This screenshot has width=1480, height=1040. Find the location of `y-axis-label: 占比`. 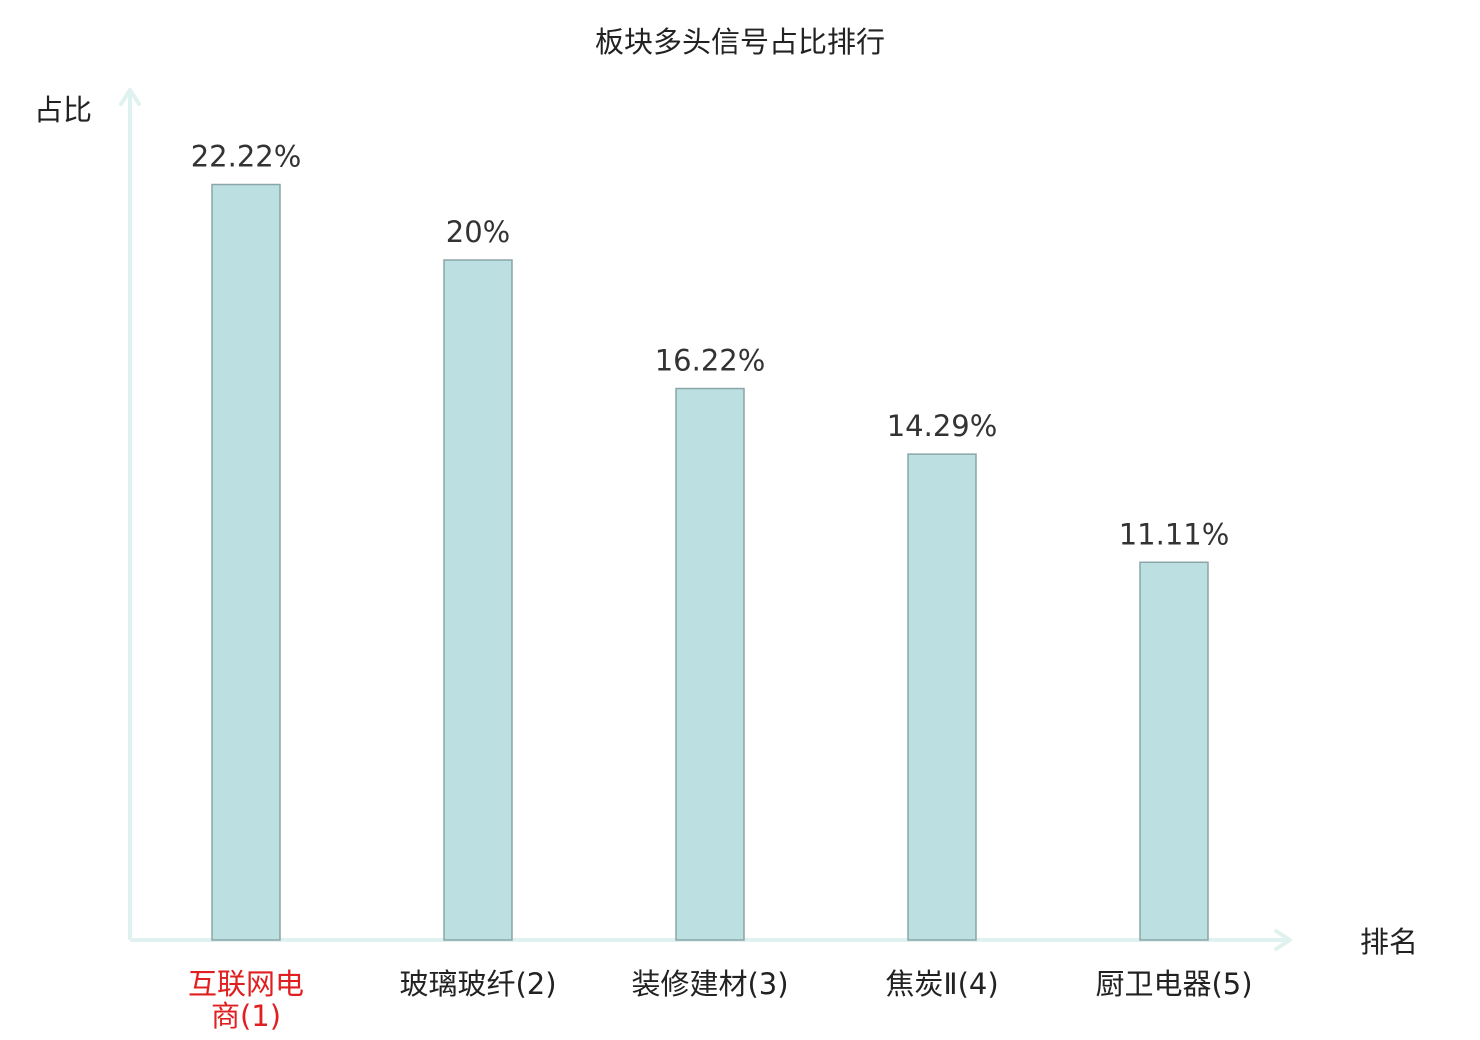

y-axis-label: 占比 is located at coordinates (63, 110).